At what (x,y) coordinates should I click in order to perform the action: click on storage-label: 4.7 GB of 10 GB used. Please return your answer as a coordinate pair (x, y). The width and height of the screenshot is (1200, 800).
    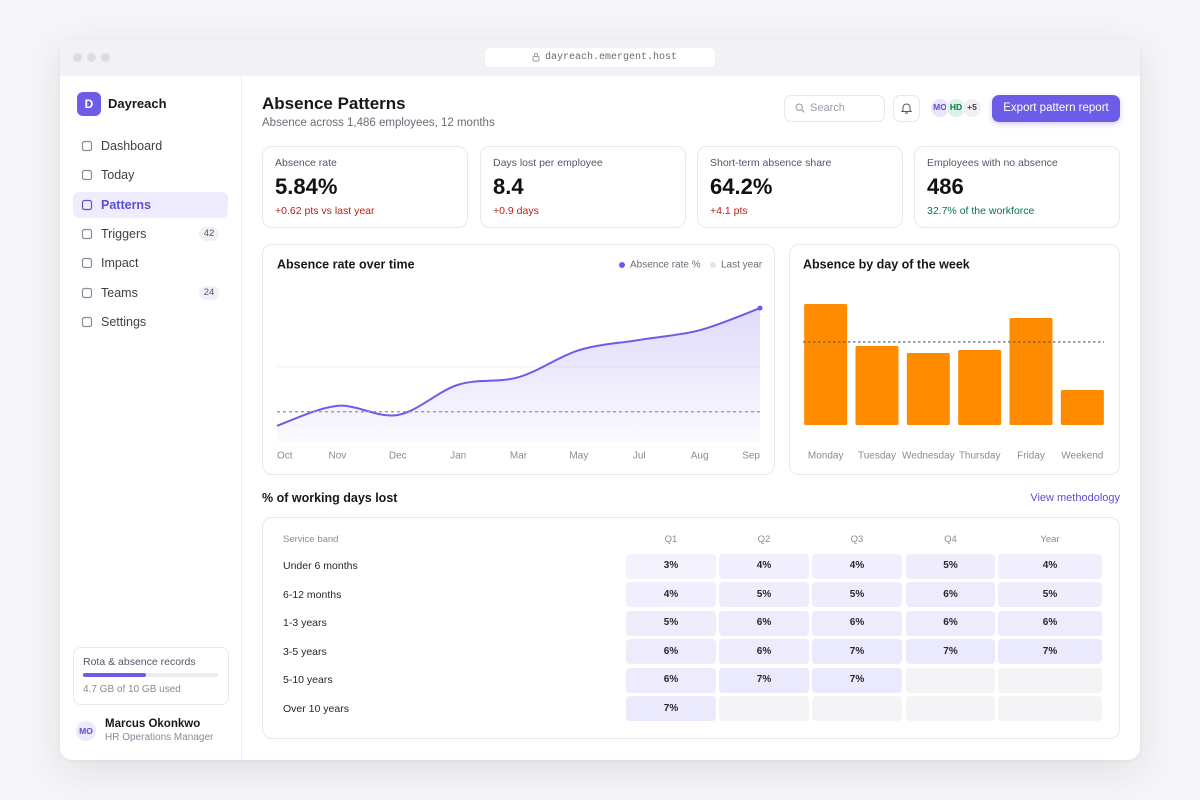
    Looking at the image, I should click on (132, 689).